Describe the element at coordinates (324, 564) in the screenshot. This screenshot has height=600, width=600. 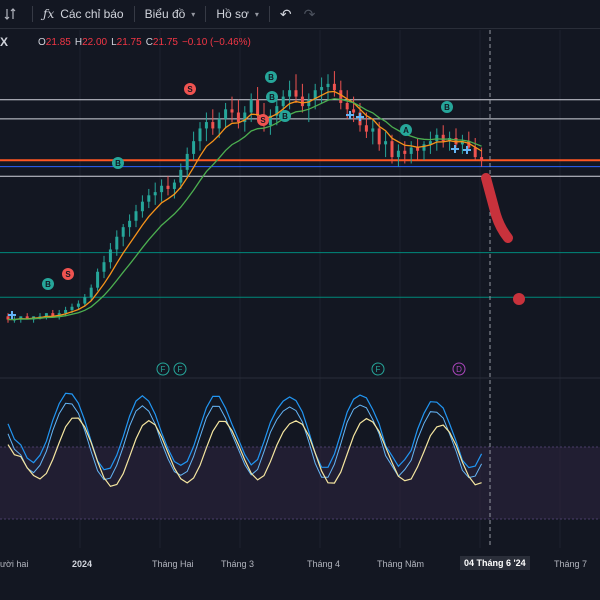
I see `x-axis-label: Tháng 4` at that location.